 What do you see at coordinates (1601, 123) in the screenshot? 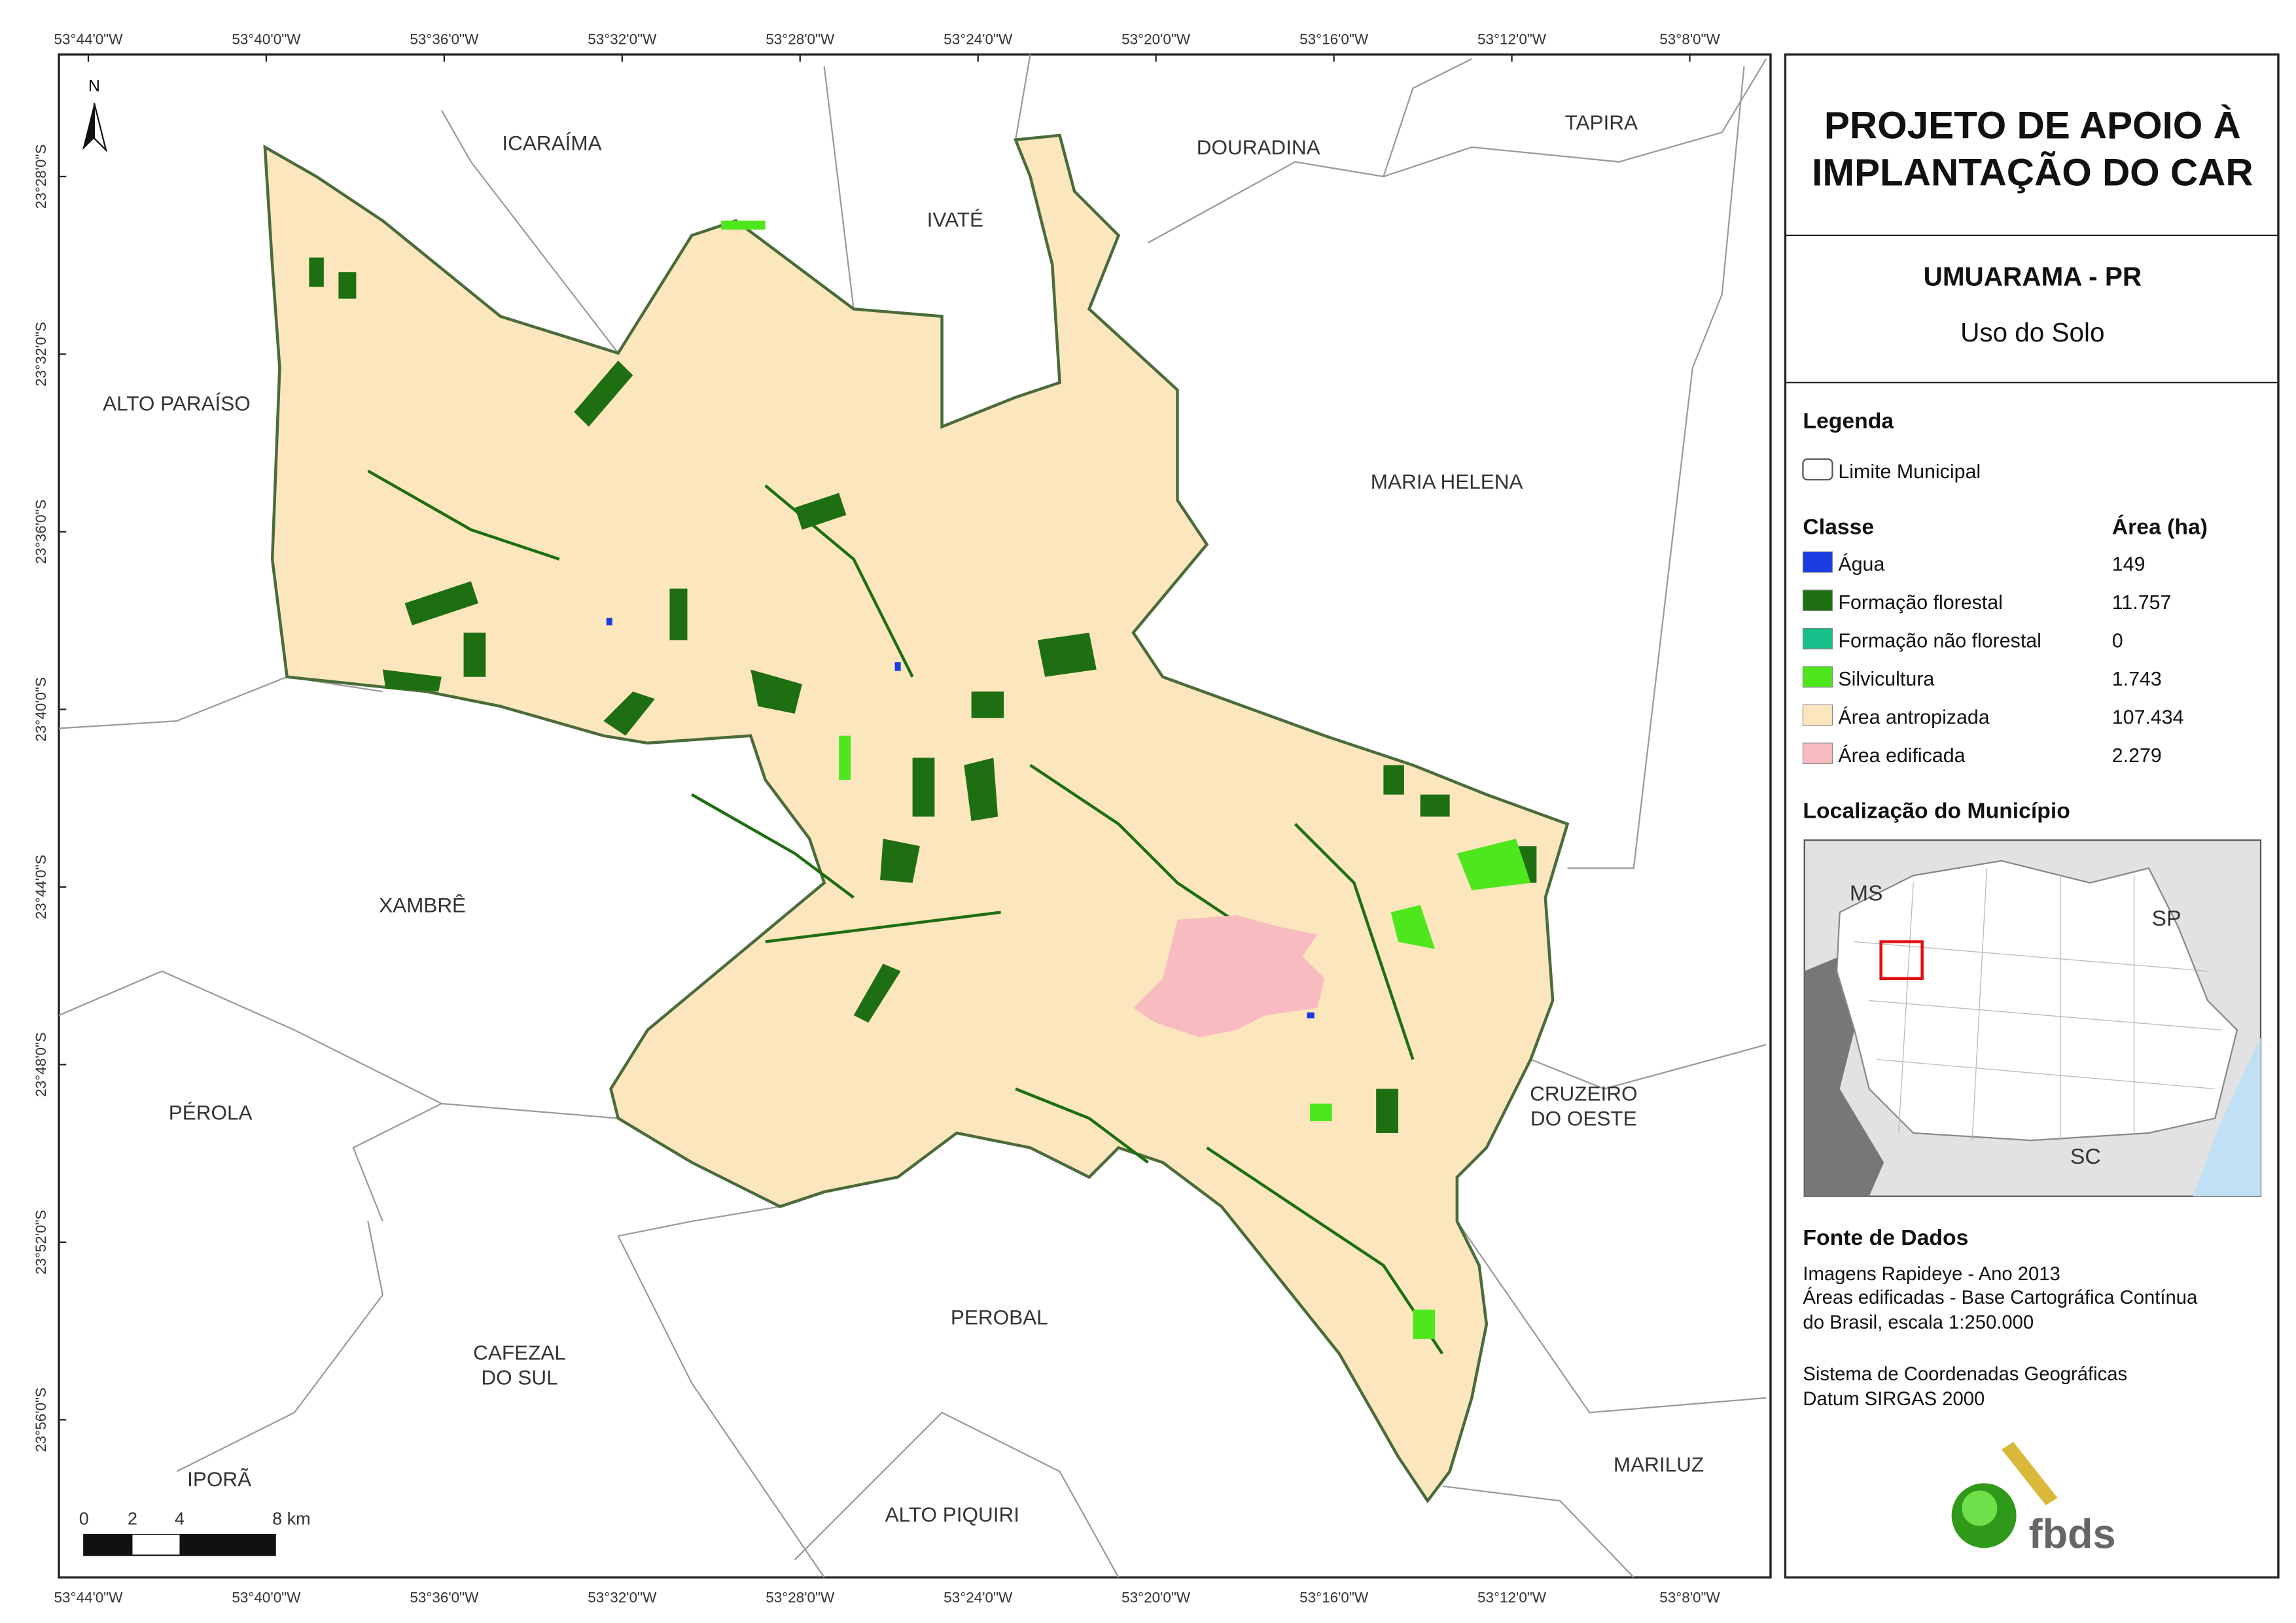
I see `place-label: TAPIRA` at bounding box center [1601, 123].